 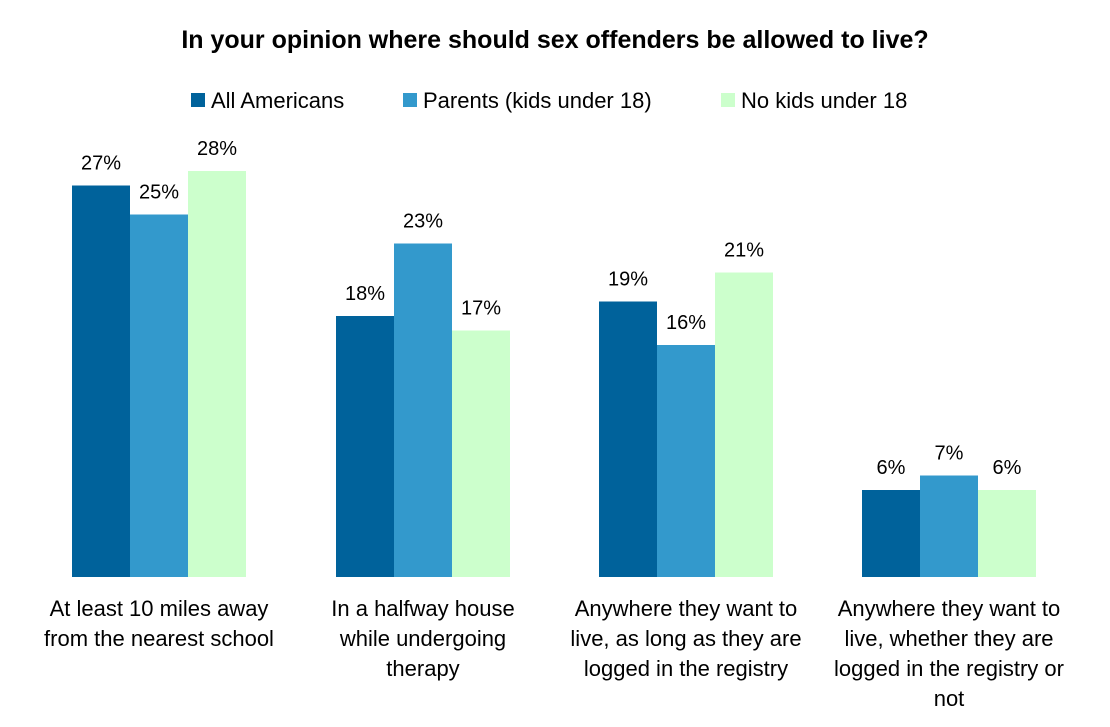 What do you see at coordinates (101, 164) in the screenshot?
I see `data-label-all-americans-1: 27%` at bounding box center [101, 164].